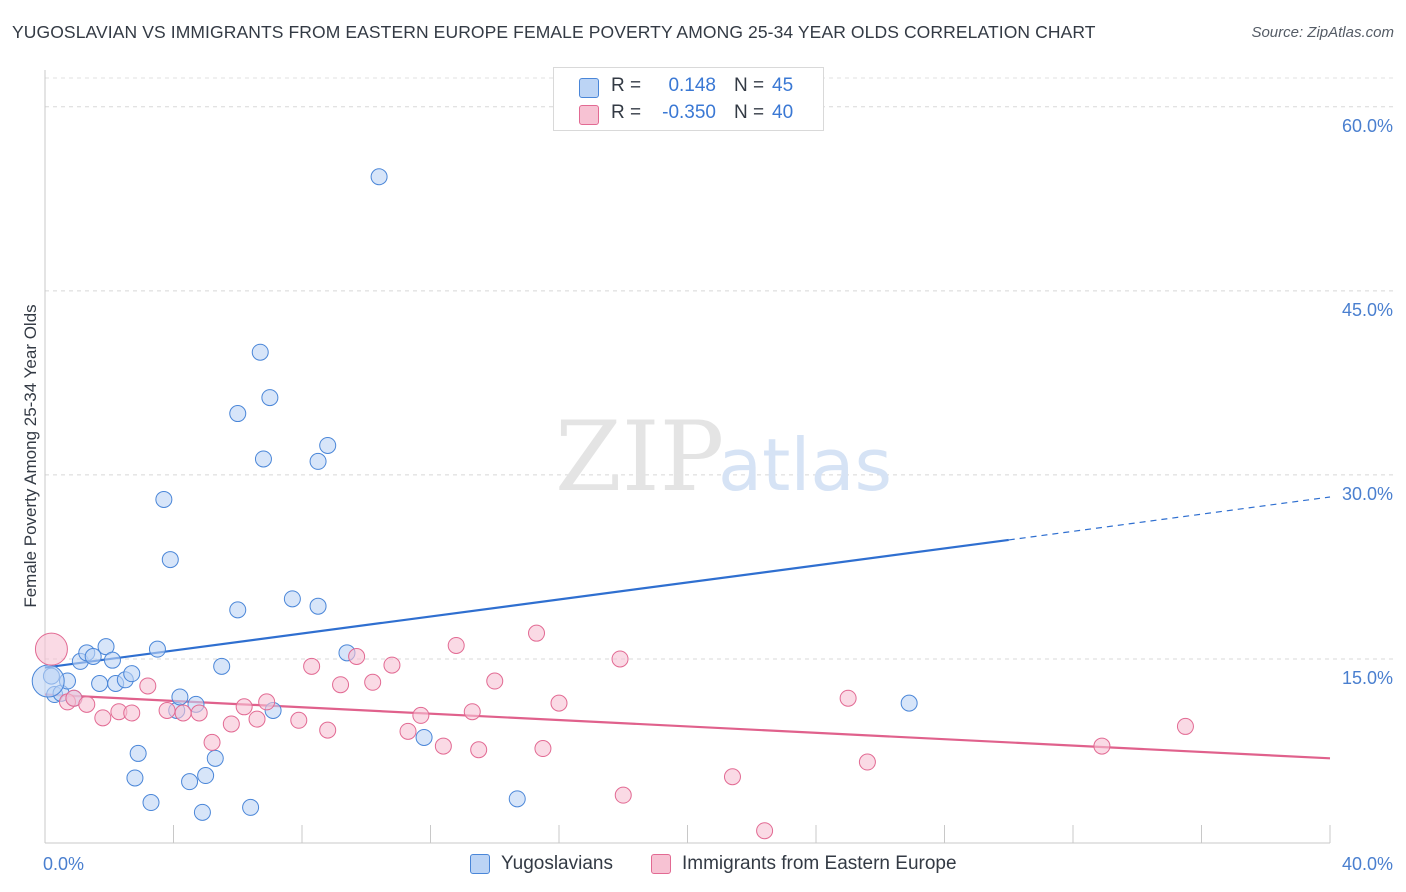  I want to click on trendline-yugoslavians, so click(526, 603).